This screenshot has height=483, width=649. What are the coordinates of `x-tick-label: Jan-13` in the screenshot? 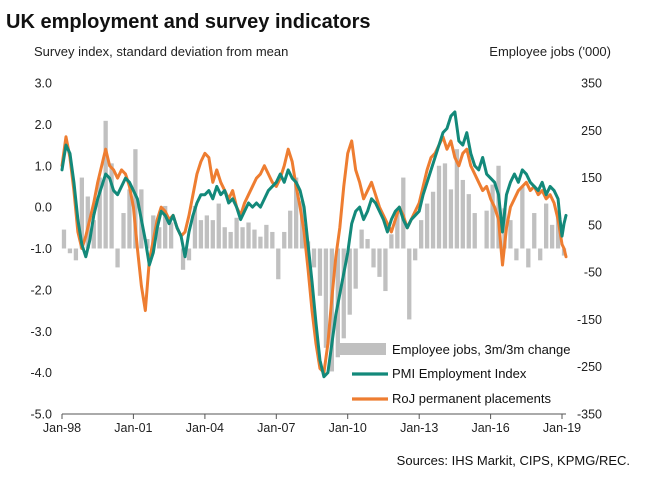 It's located at (419, 428).